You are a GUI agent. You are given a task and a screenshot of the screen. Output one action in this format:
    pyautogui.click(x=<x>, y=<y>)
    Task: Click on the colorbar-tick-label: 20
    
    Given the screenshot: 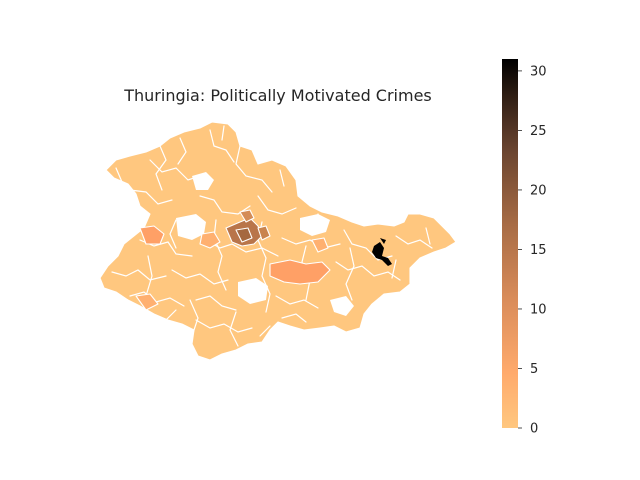 What is the action you would take?
    pyautogui.click(x=538, y=190)
    